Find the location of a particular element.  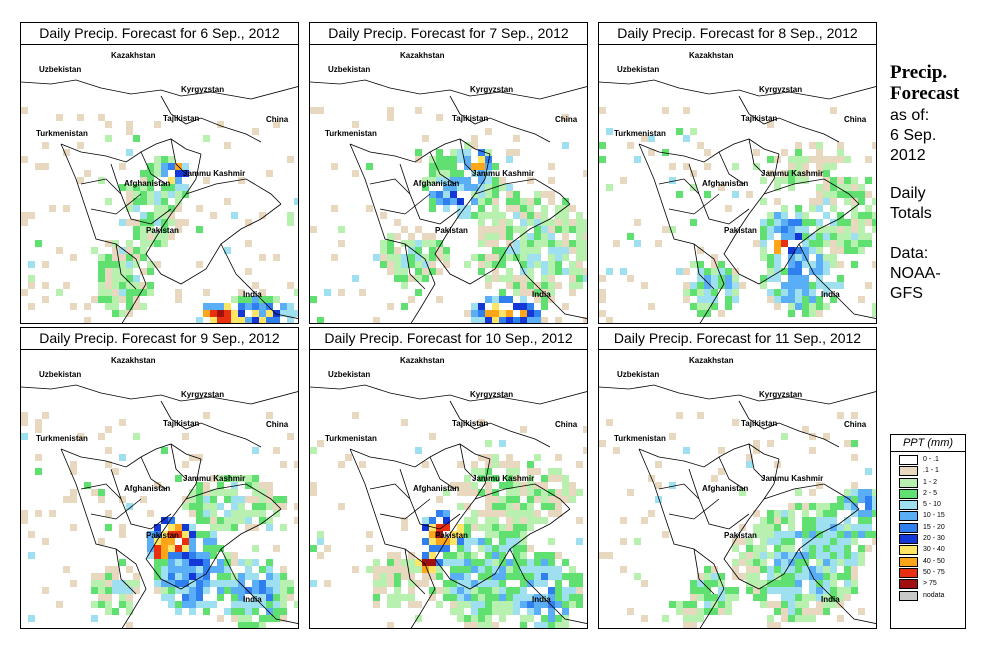

border-line is located at coordinates (737, 394).